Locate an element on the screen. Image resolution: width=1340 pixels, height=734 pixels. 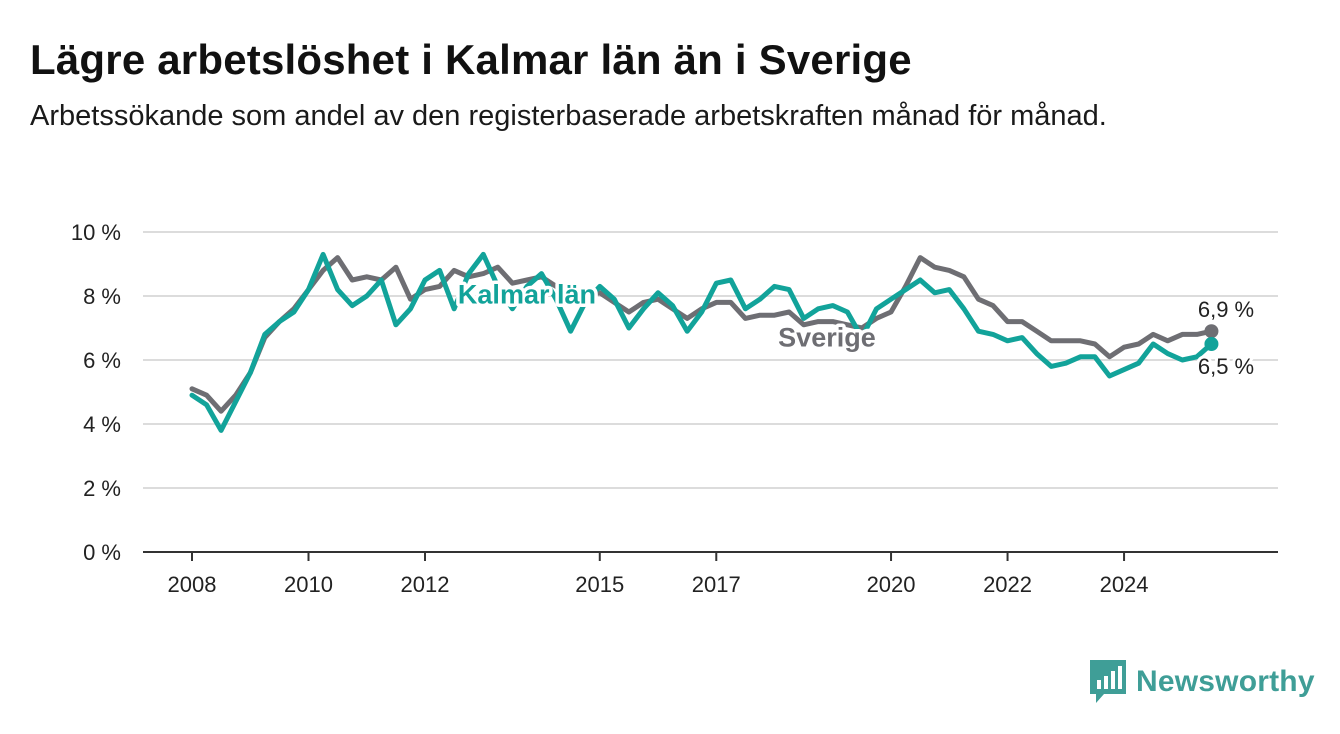
y-tick-label: 8 % is located at coordinates (102, 296).